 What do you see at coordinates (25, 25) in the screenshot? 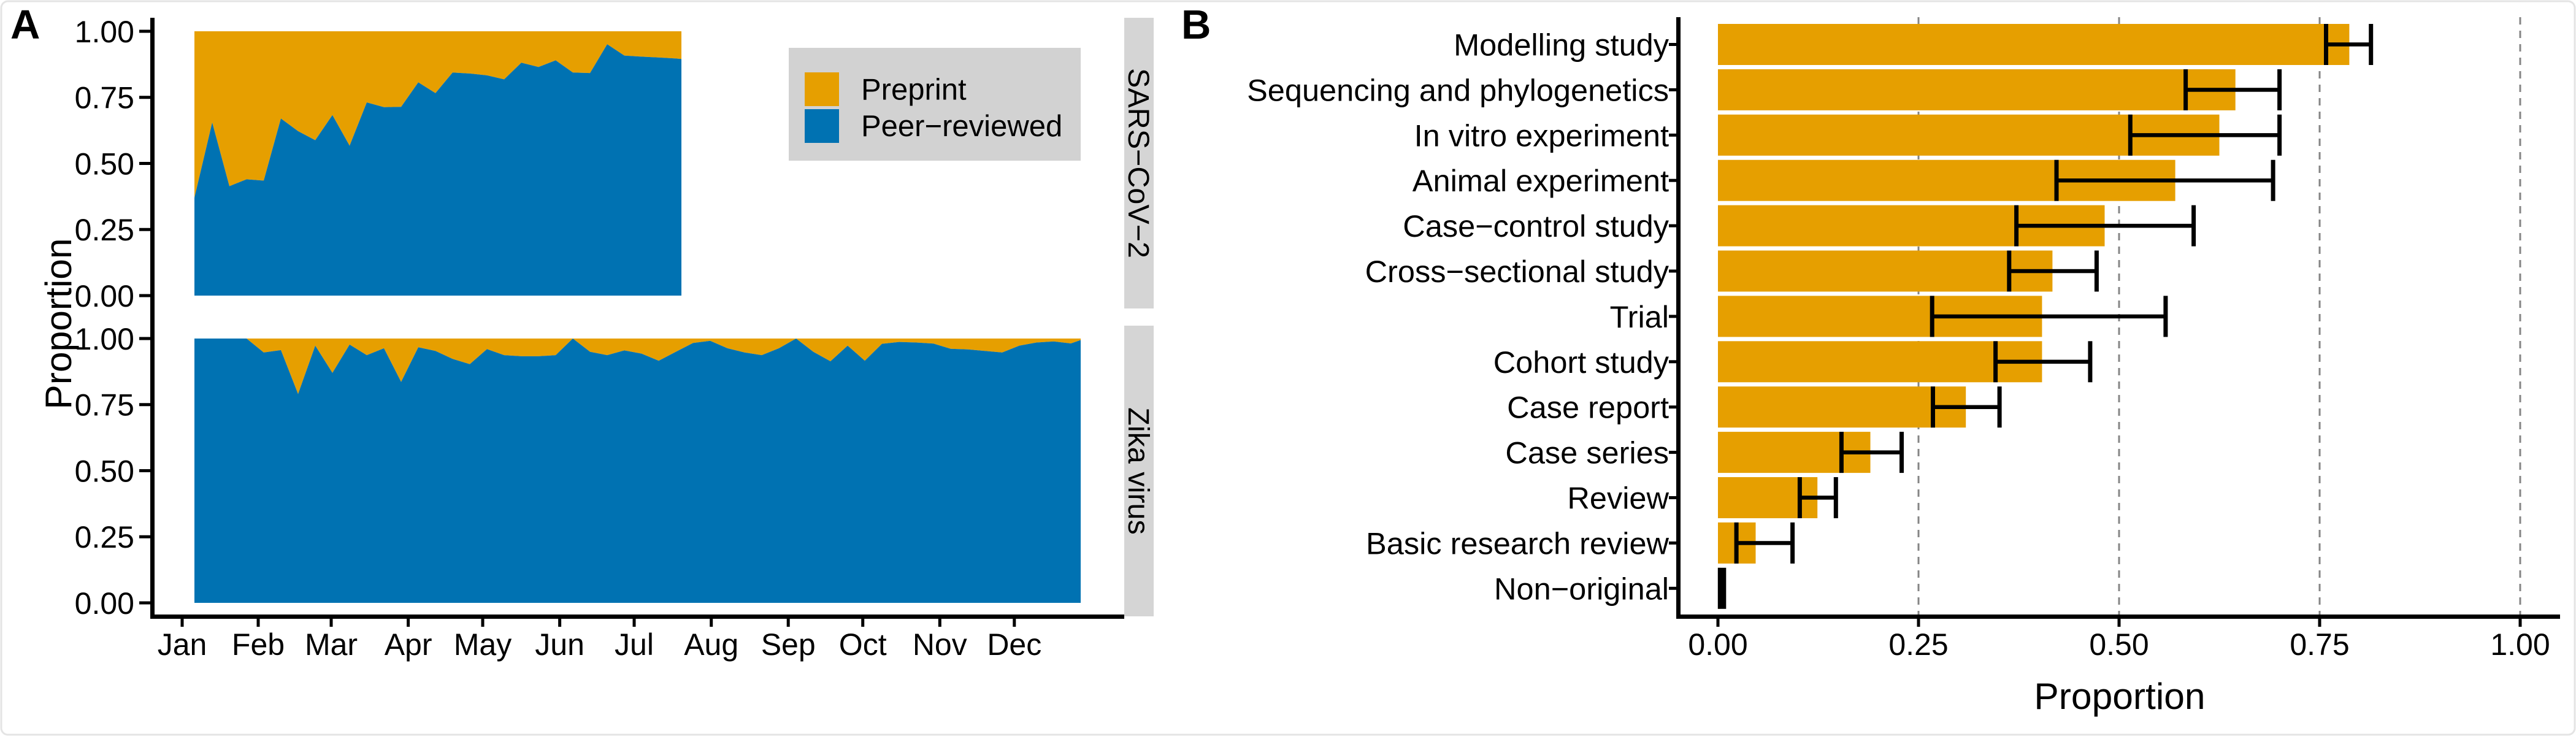
I see `svg-text: A` at bounding box center [25, 25].